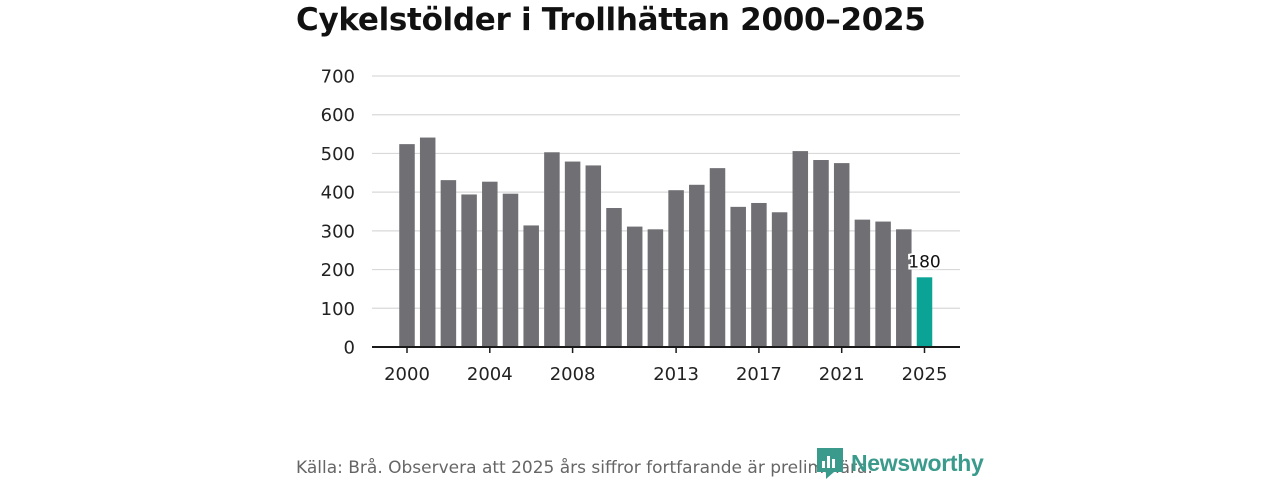 The width and height of the screenshot is (1280, 480). Describe the element at coordinates (842, 374) in the screenshot. I see `x-tick-label: 2021` at that location.